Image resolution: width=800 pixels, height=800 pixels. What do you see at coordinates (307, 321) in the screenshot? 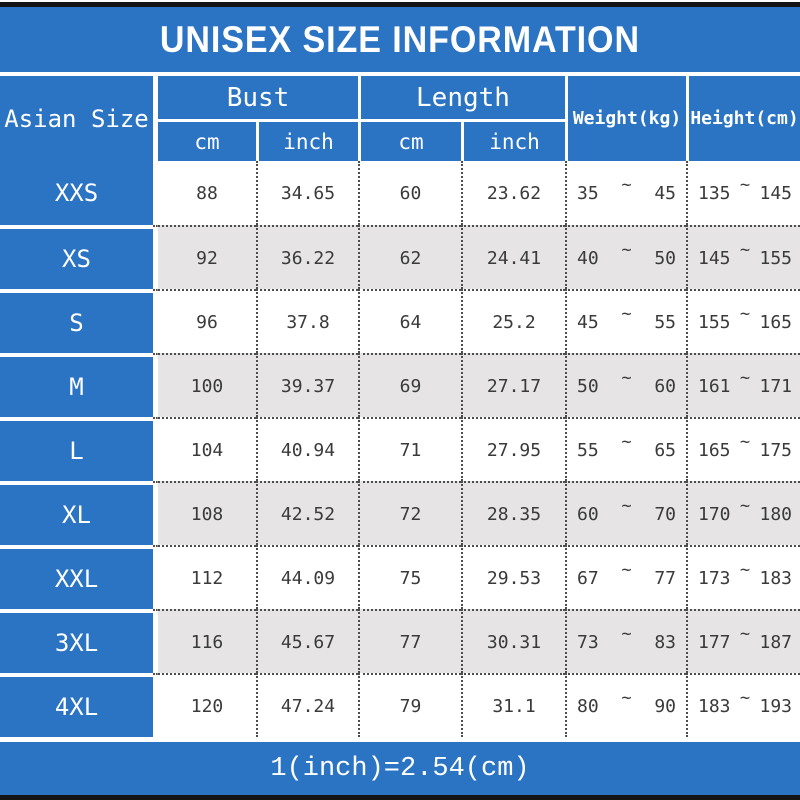
I see `bust-inch-cell: 37.8` at bounding box center [307, 321].